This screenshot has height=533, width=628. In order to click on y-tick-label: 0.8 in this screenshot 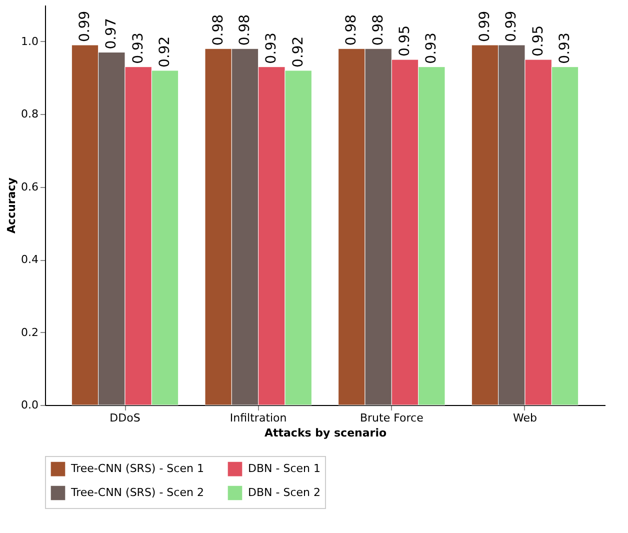, I will do `click(29, 114)`.